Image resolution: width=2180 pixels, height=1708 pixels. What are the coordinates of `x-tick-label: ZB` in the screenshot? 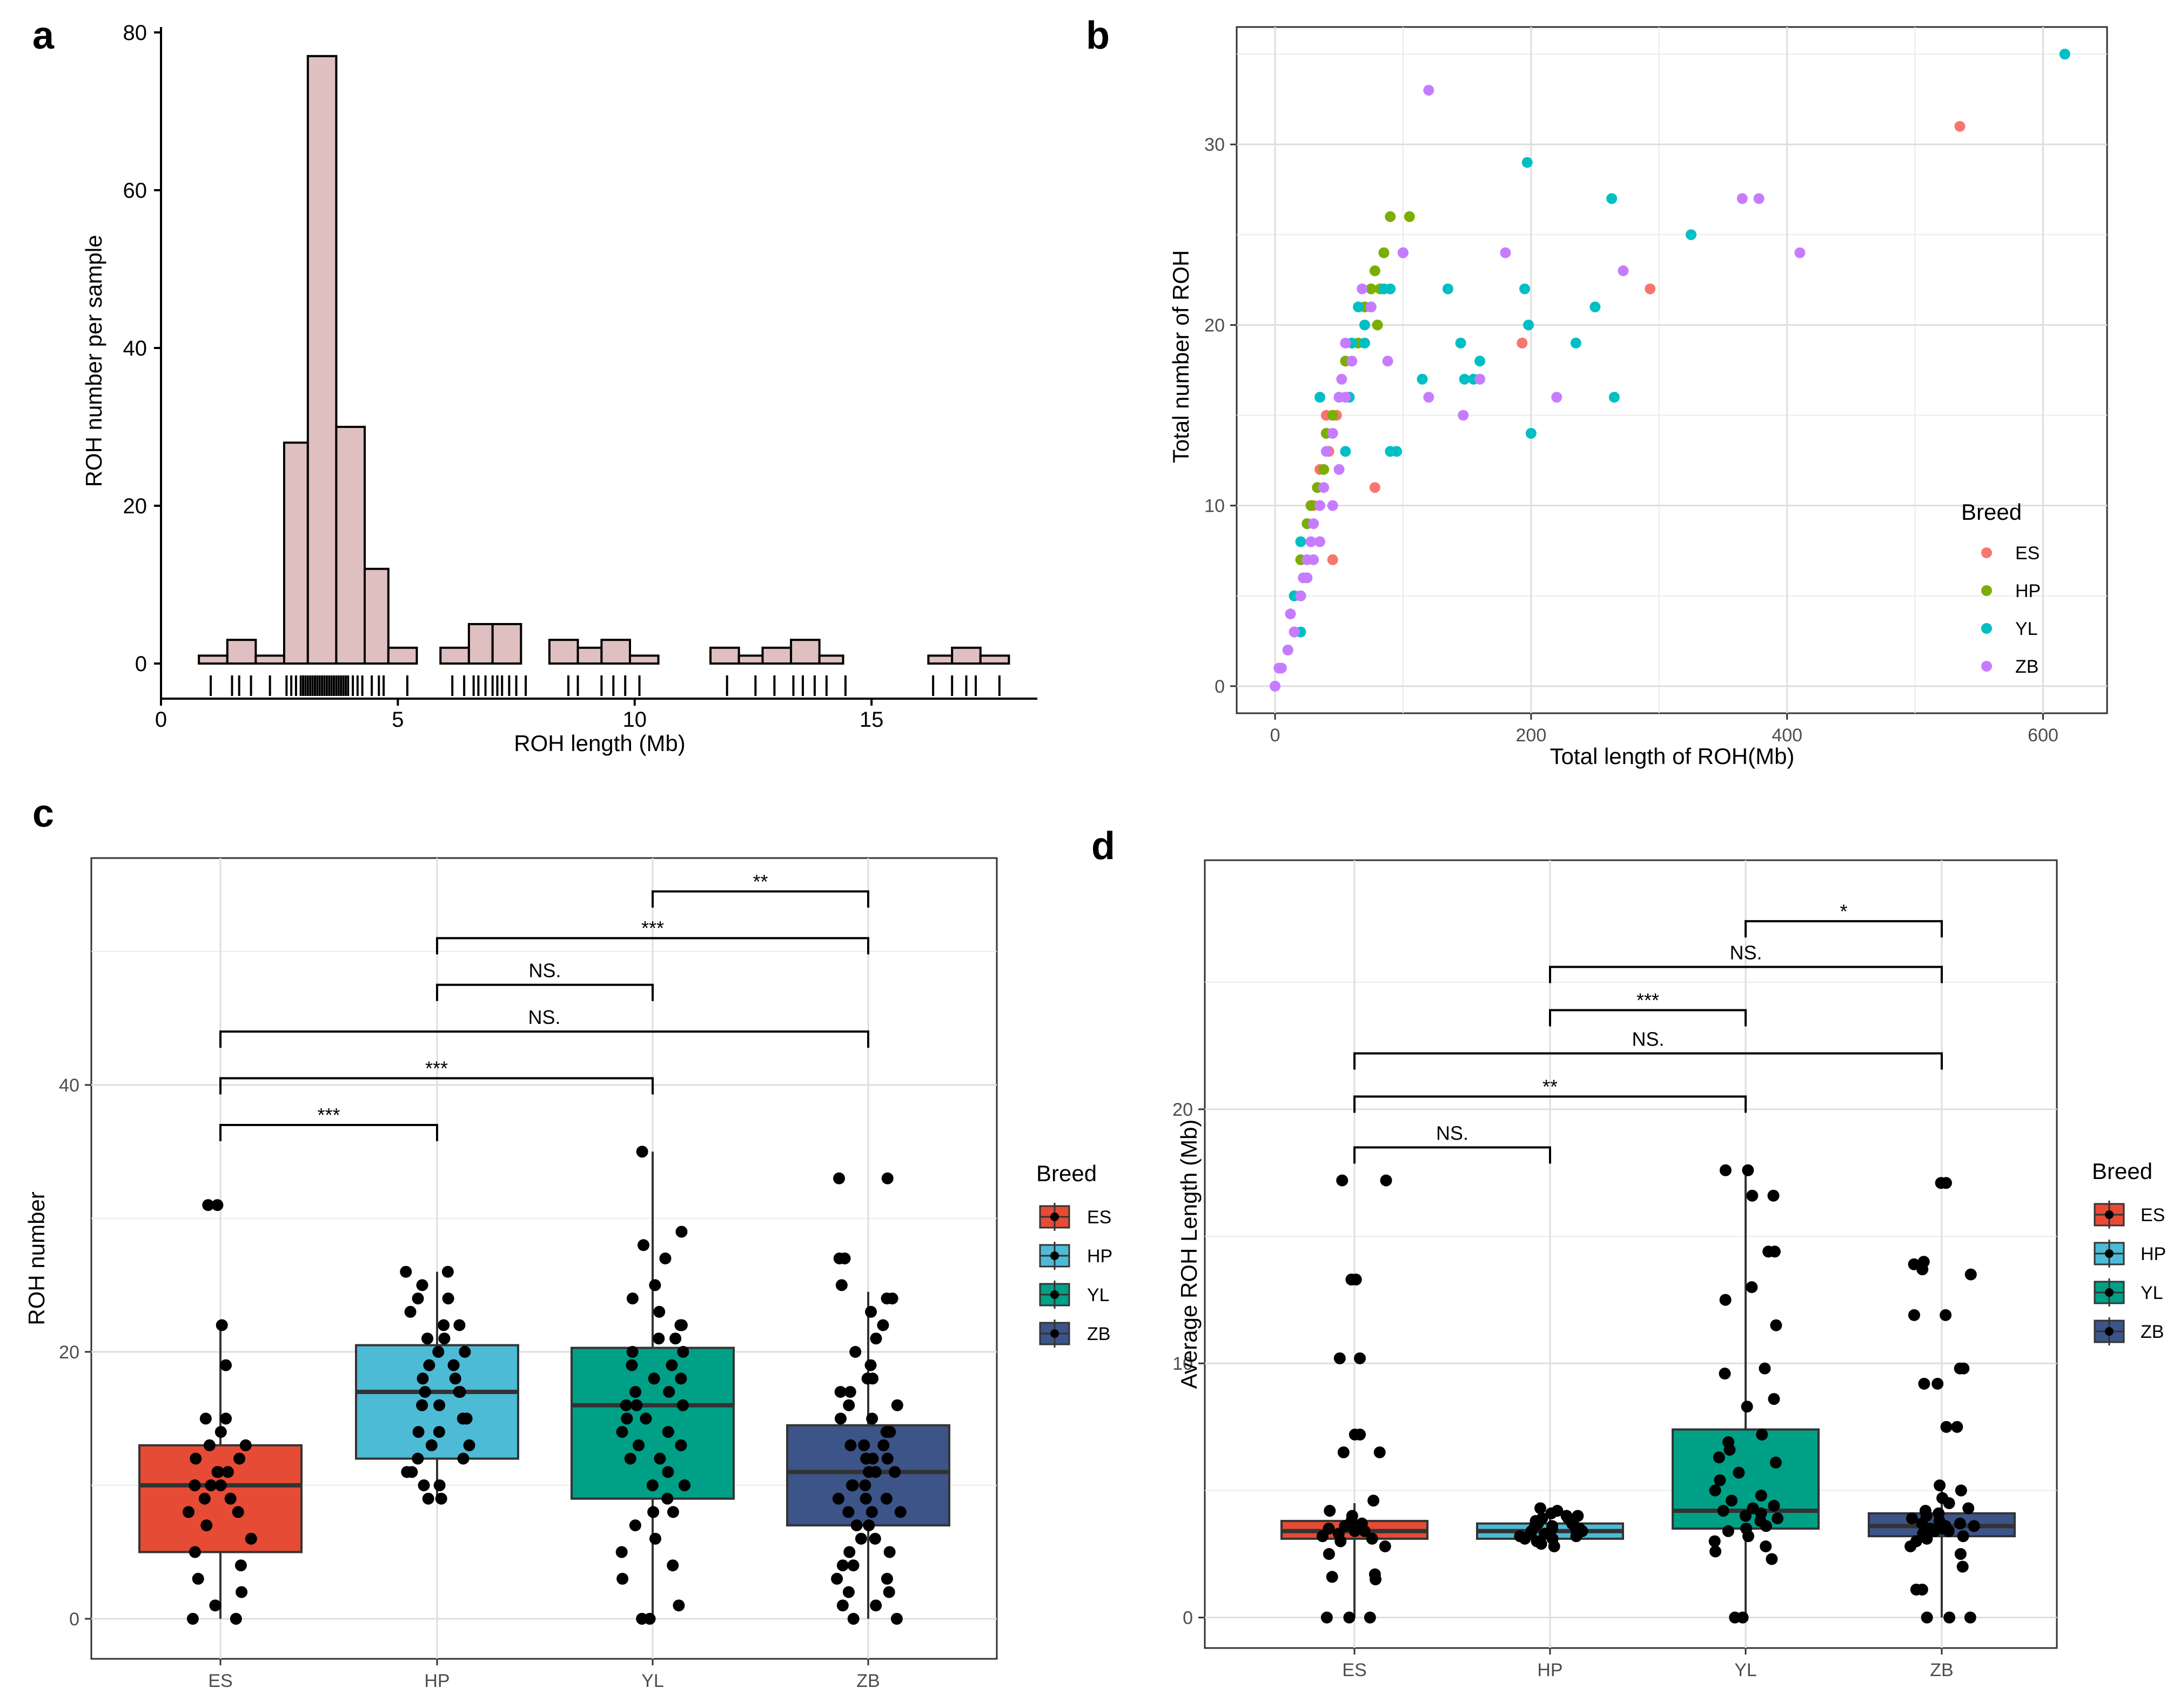 It's located at (1941, 1670).